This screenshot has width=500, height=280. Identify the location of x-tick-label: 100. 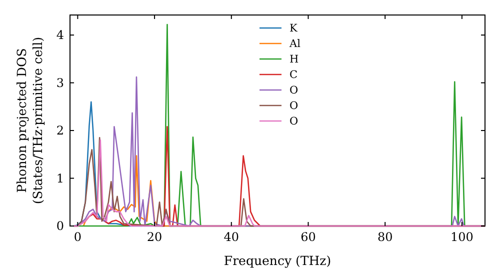
(462, 237).